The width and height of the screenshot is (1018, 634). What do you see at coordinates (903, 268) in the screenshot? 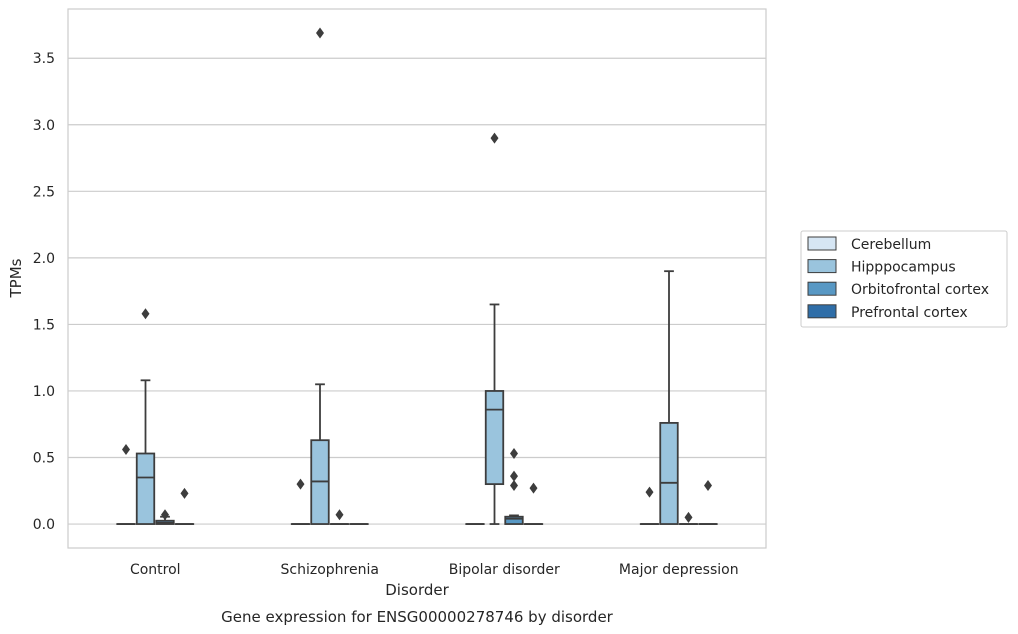
I see `legend-label: Hipppocampus` at bounding box center [903, 268].